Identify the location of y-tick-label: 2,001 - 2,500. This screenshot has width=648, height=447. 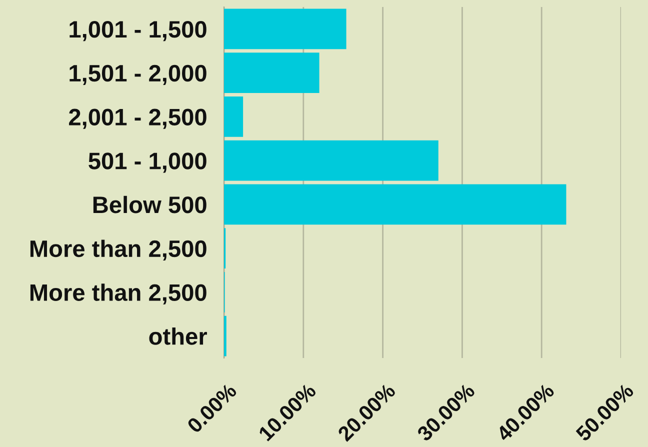
(137, 118).